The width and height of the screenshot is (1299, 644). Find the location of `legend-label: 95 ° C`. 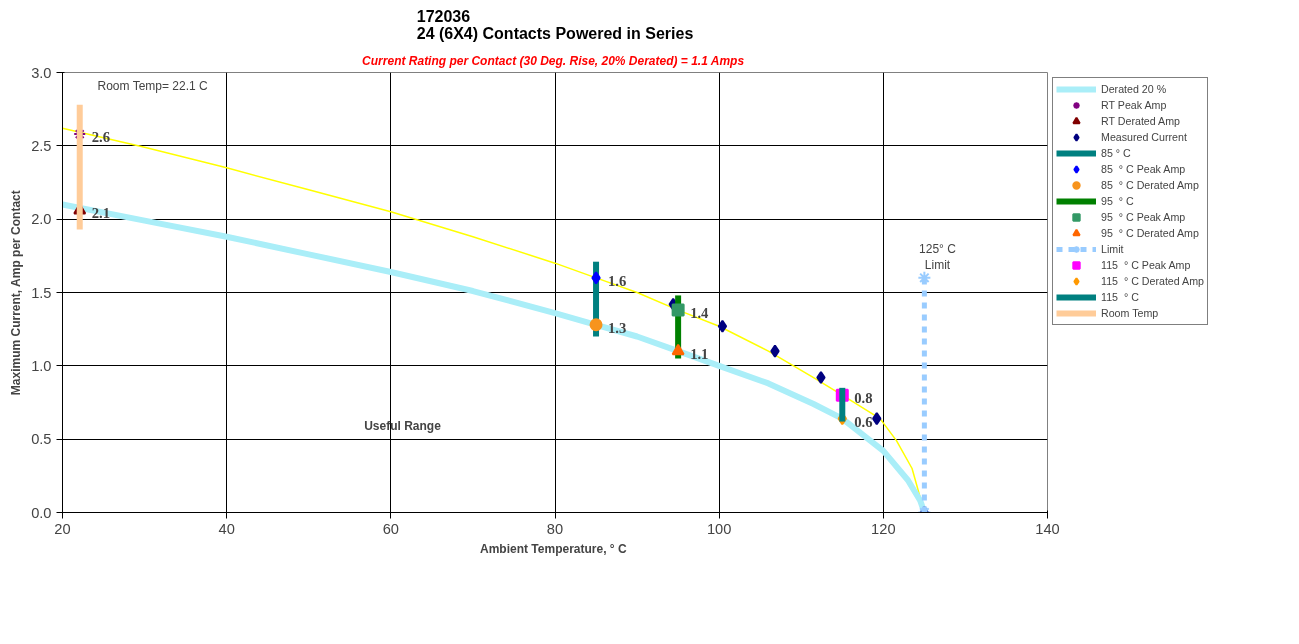

legend-label: 95 ° C is located at coordinates (1117, 201).